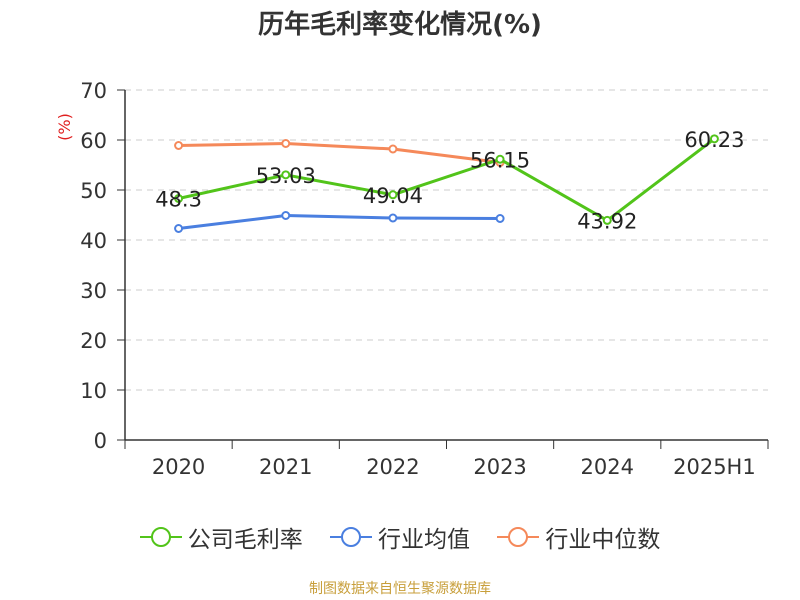 This screenshot has height=600, width=800. Describe the element at coordinates (245, 540) in the screenshot. I see `legend-label: 公司毛利率` at that location.